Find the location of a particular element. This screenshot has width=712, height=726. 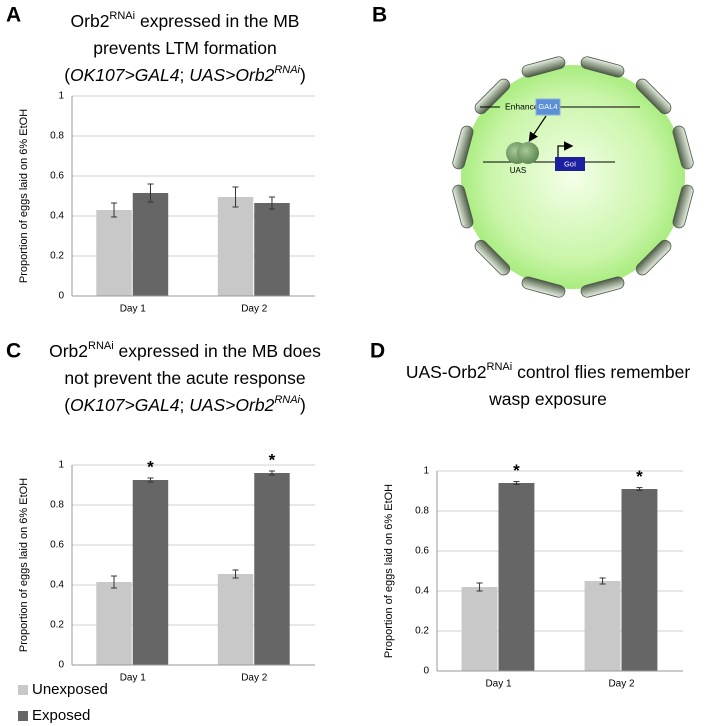

gal4-box is located at coordinates (548, 107).